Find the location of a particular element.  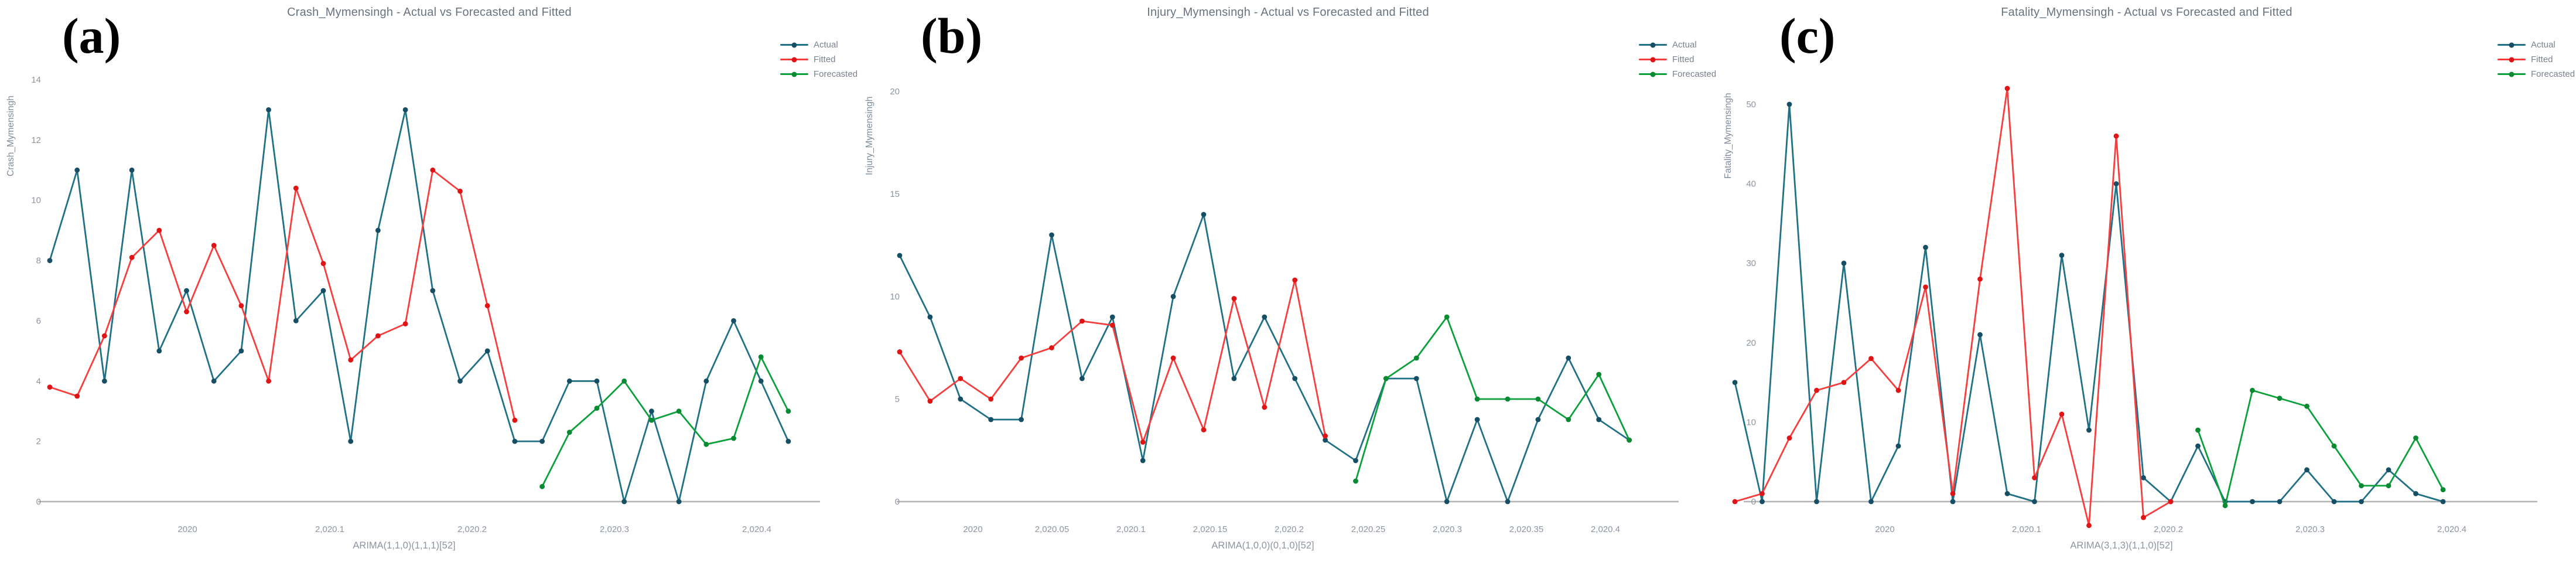

legend-item-forecasted: Forecasted is located at coordinates (1677, 74).